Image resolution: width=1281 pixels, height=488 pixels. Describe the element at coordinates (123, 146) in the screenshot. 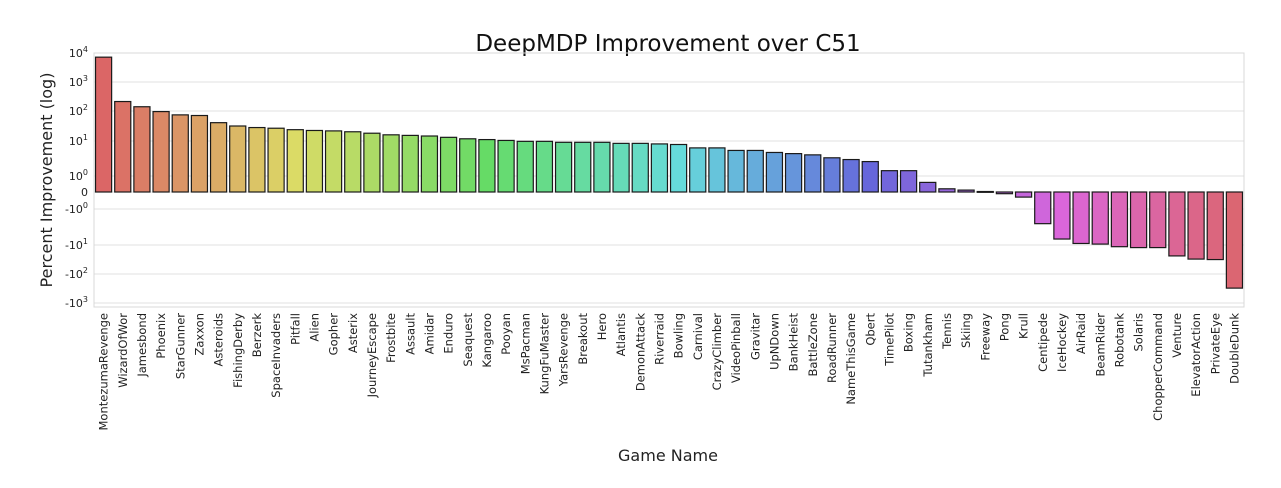

I see `bar-WizardOfWor` at that location.